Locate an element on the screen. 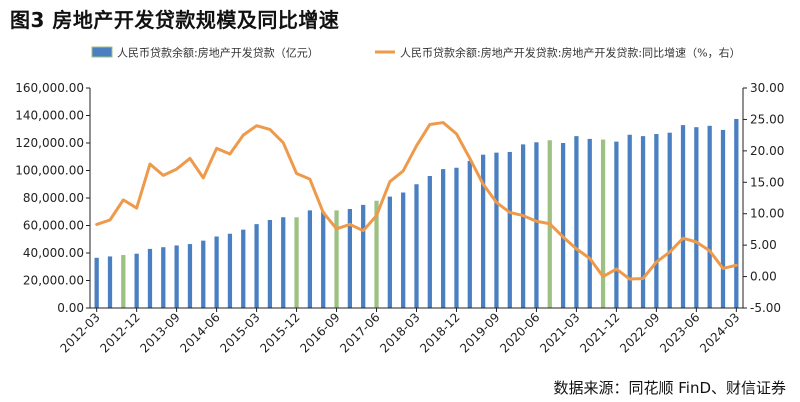 The height and width of the screenshot is (402, 800). x-tick-label: 2017-06 is located at coordinates (359, 332).